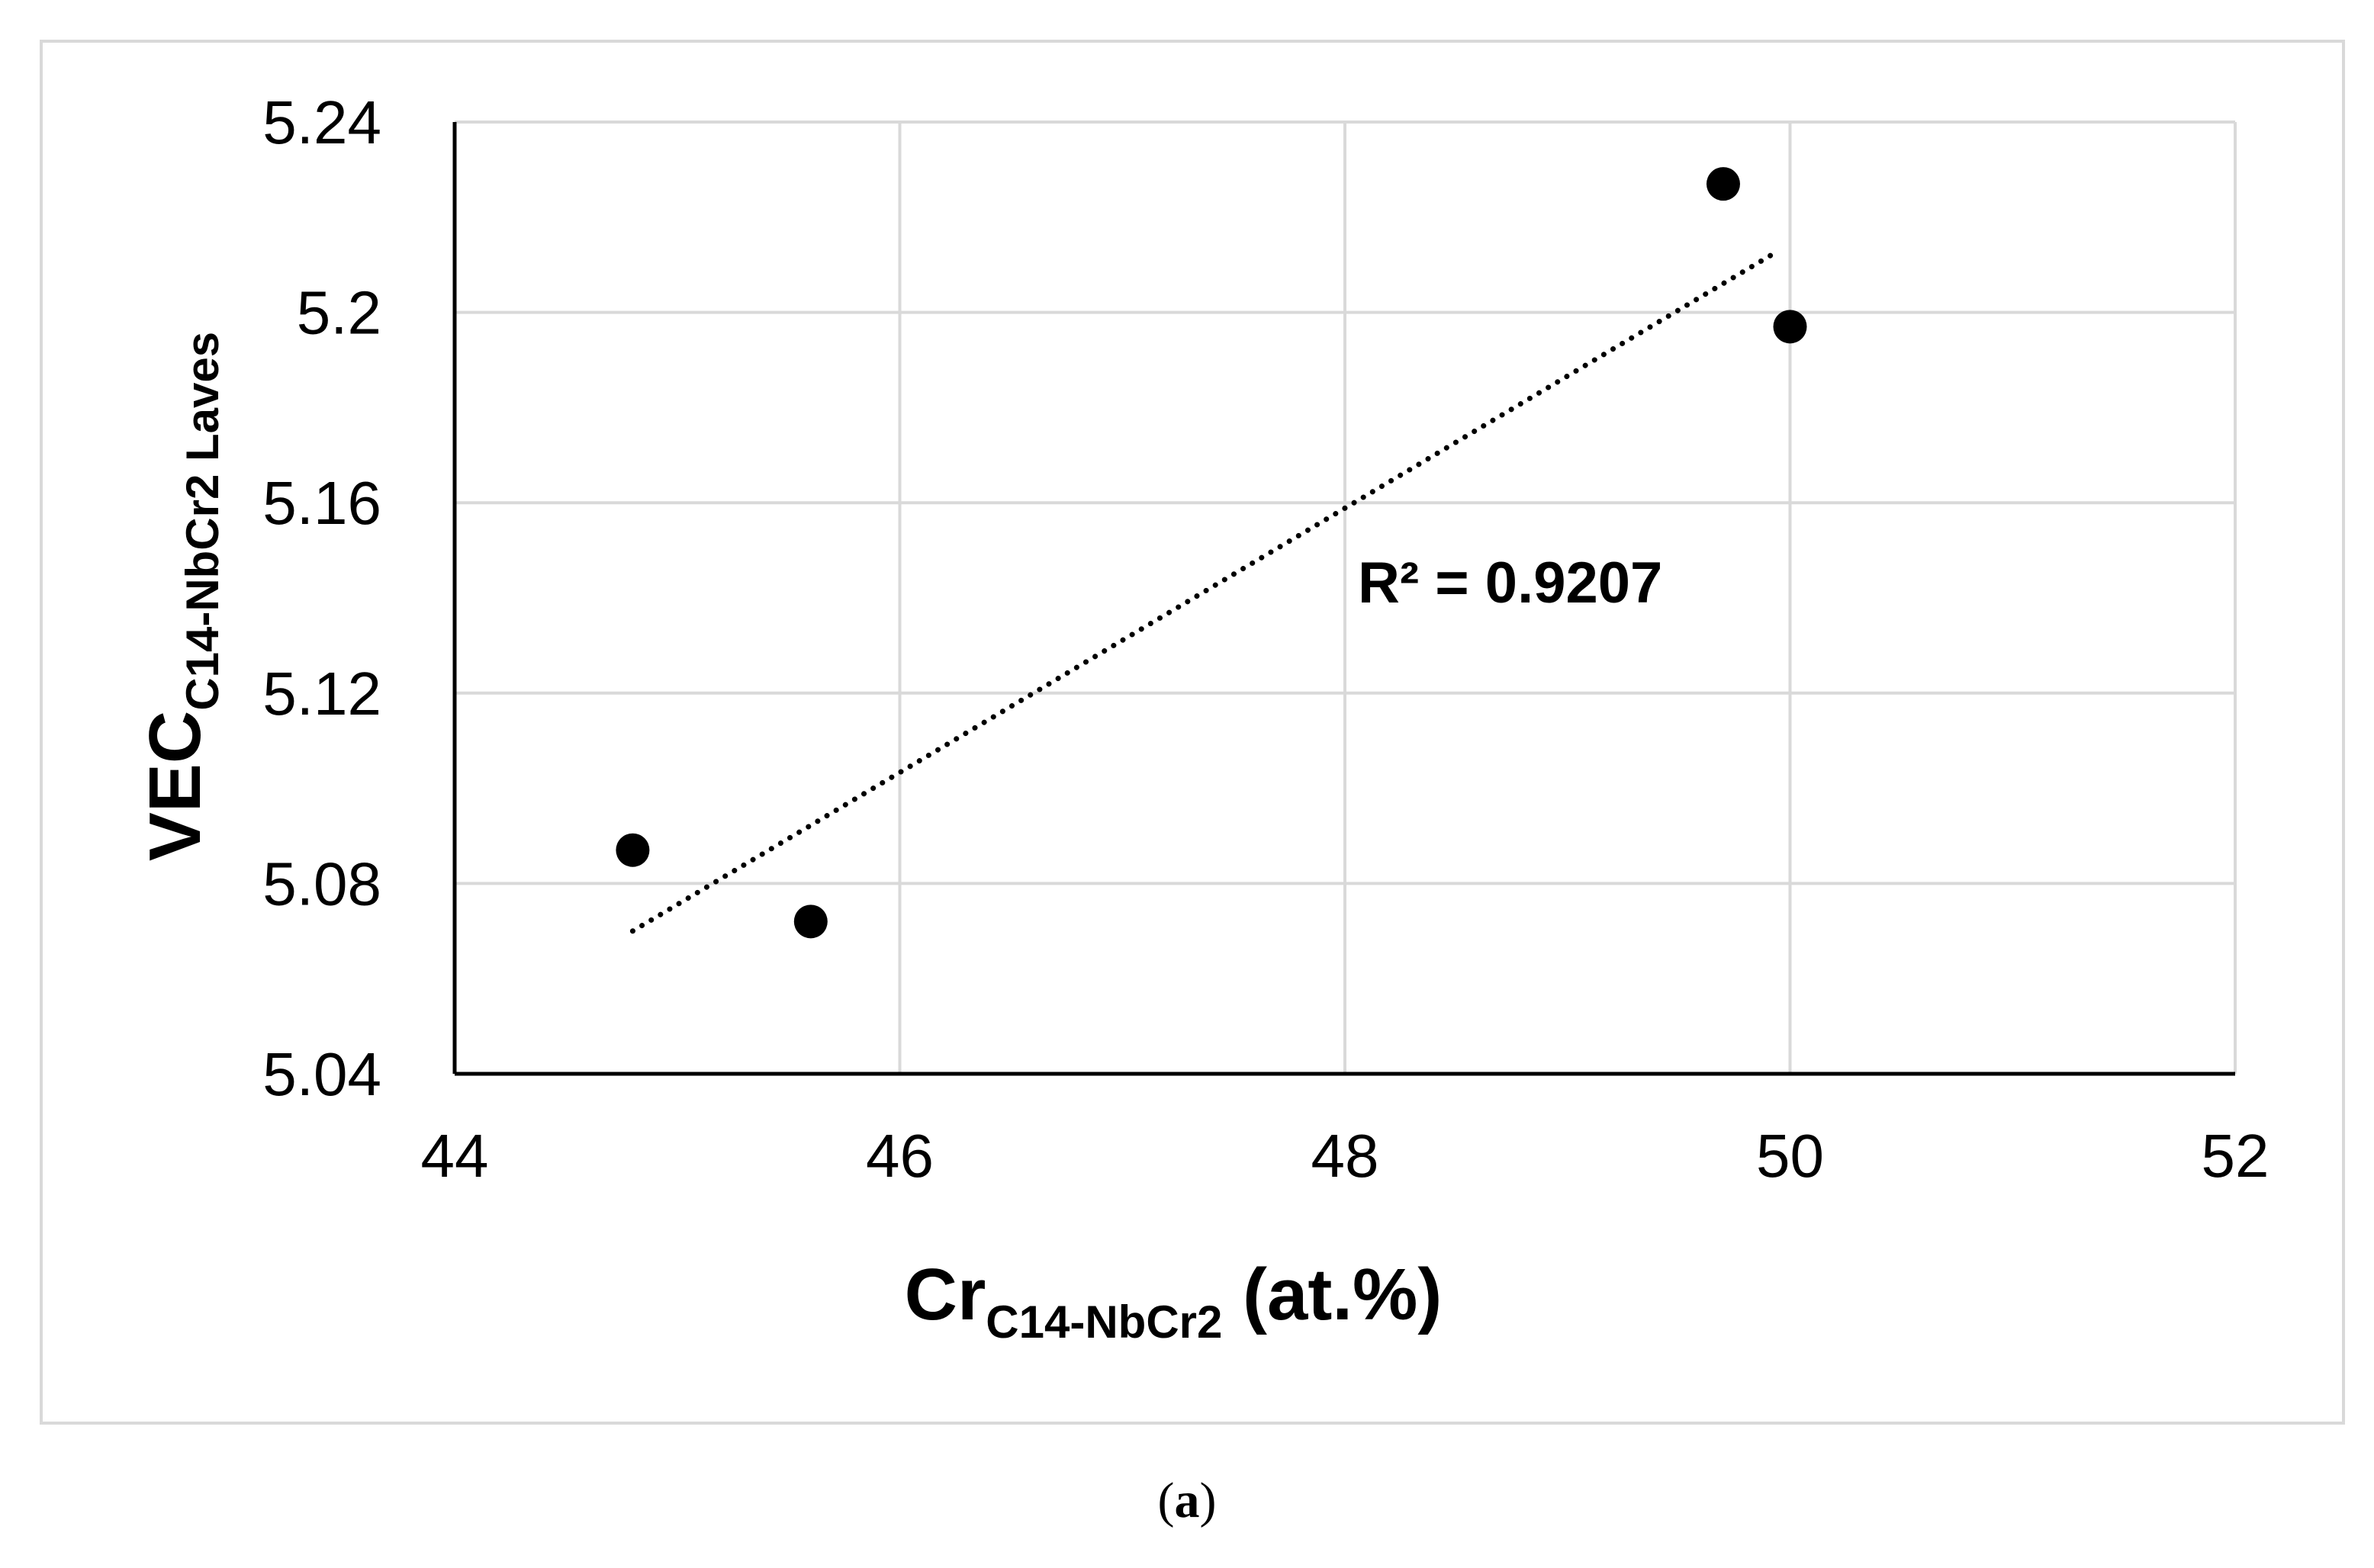  I want to click on y-axis-title: VECC14-NbCr2 Laves, so click(181, 596).